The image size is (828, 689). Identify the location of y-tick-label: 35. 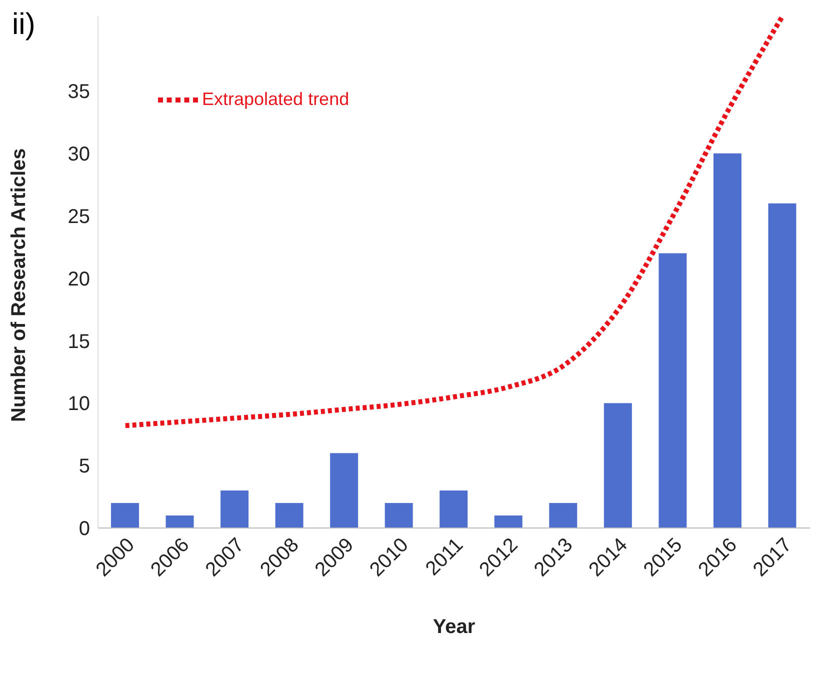
(79, 92).